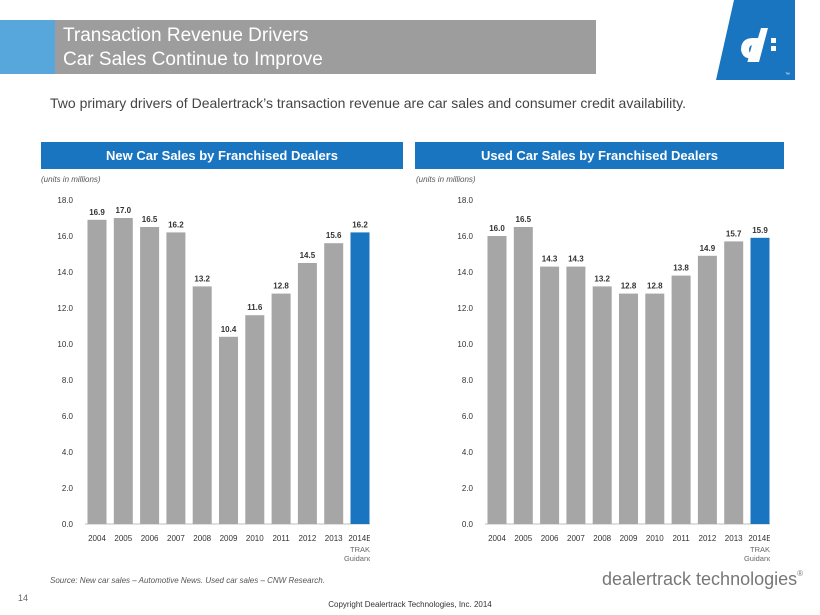  Describe the element at coordinates (308, 538) in the screenshot. I see `new-car-category-label: 2012` at that location.